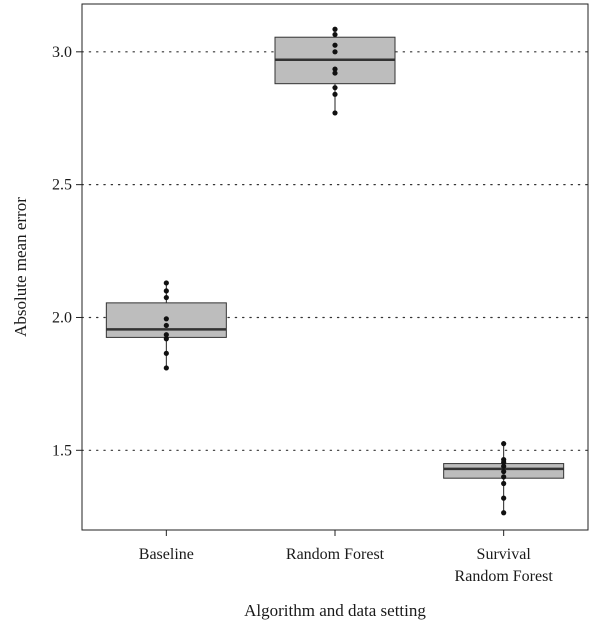  Describe the element at coordinates (67, 251) in the screenshot. I see `y-axis: 1.5 2.0 2.5 3.0` at that location.